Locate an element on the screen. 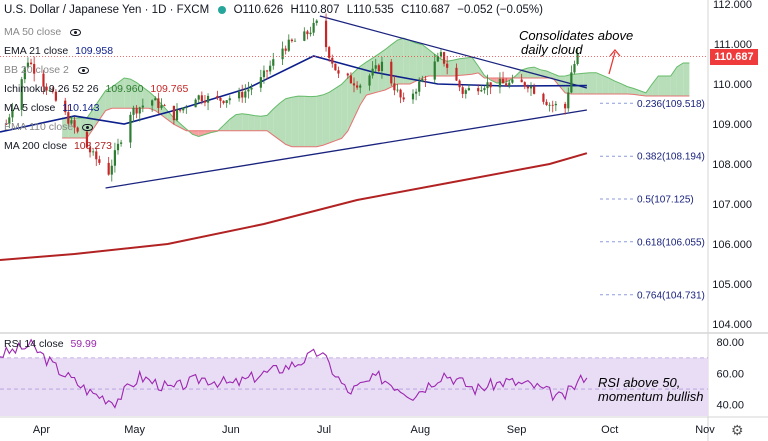 The width and height of the screenshot is (768, 441). legend-ma200: MA 200 close 108.273 is located at coordinates (58, 146).